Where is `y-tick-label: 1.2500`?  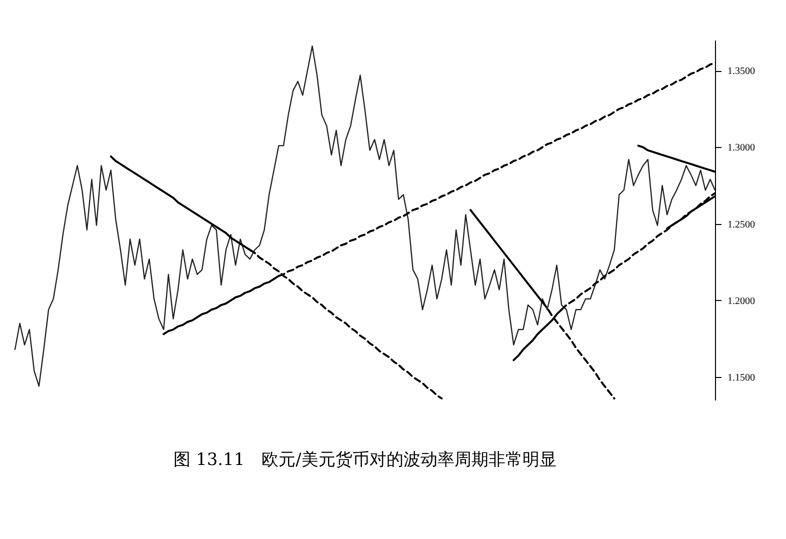
y-tick-label: 1.2500 is located at coordinates (741, 224).